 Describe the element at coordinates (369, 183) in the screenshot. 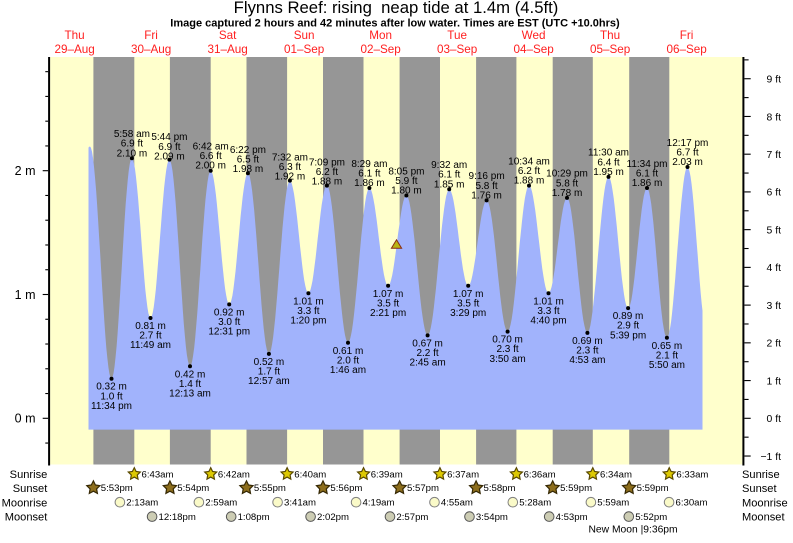

I see `svg-text: 1.86 m` at that location.